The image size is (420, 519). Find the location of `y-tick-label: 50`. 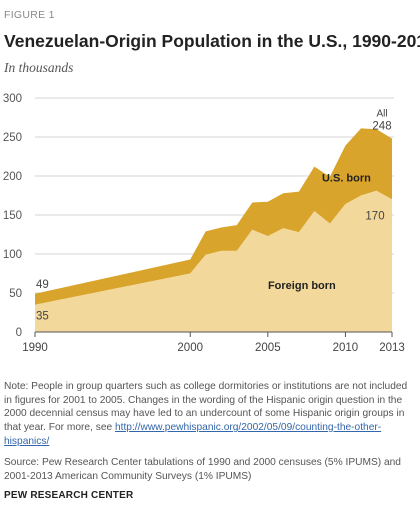

y-tick-label: 50 is located at coordinates (15, 294).